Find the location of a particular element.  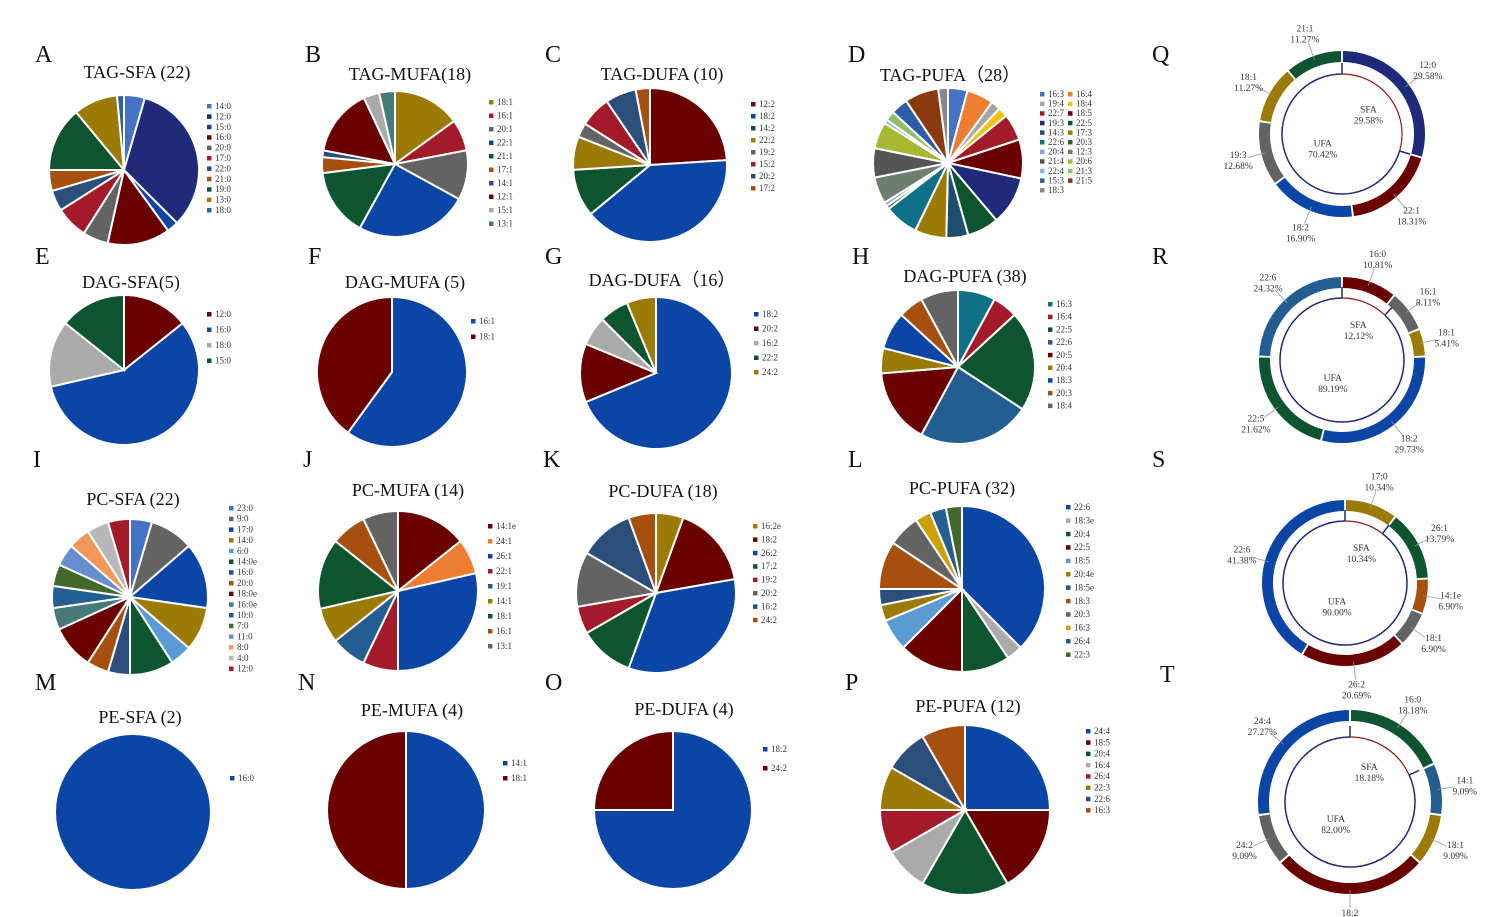

inner-divider is located at coordinates (1385, 529).